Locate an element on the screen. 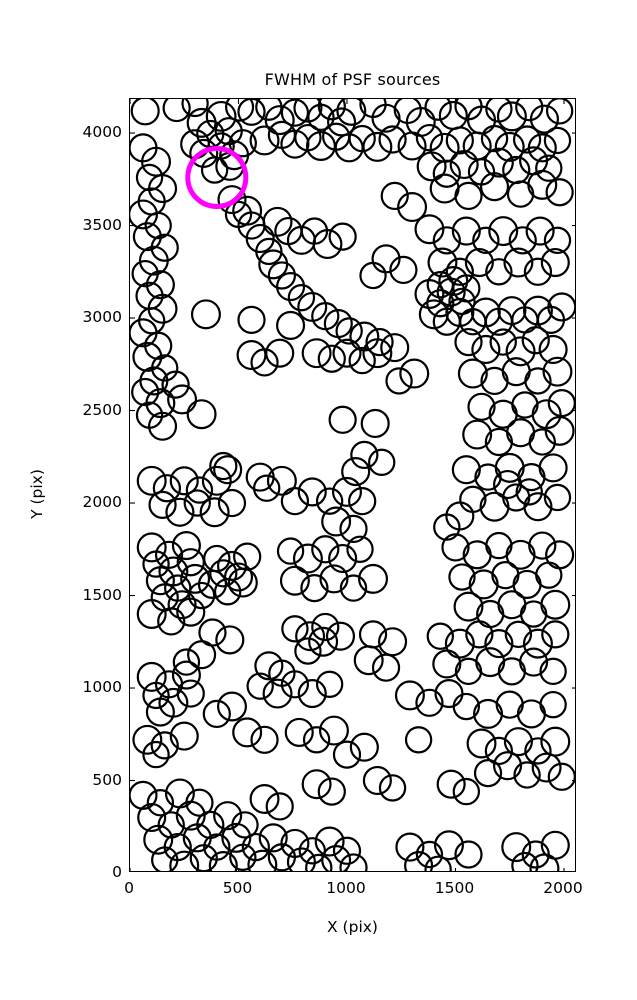 This screenshot has width=637, height=1000. highlighted-source-circle is located at coordinates (217, 177).